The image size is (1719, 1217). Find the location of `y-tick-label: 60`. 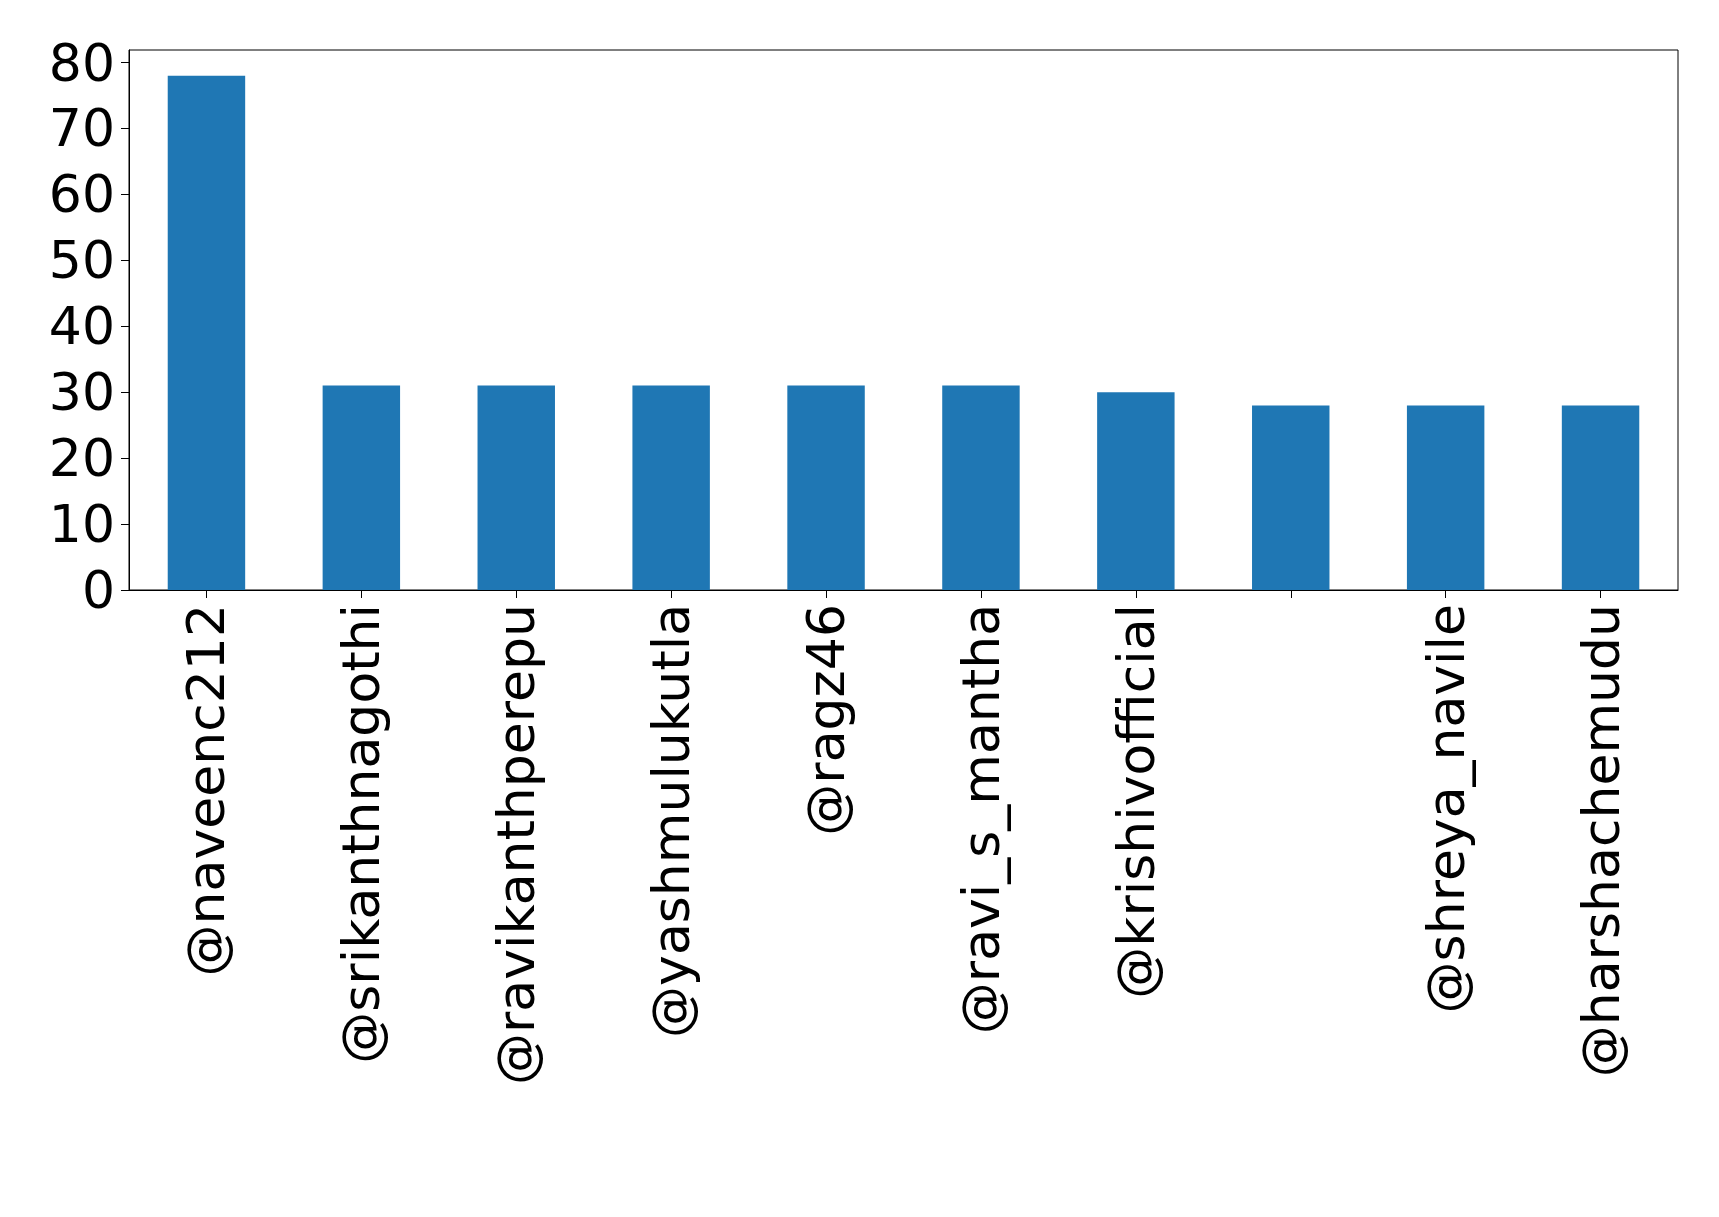

y-tick-label: 60 is located at coordinates (81, 194).